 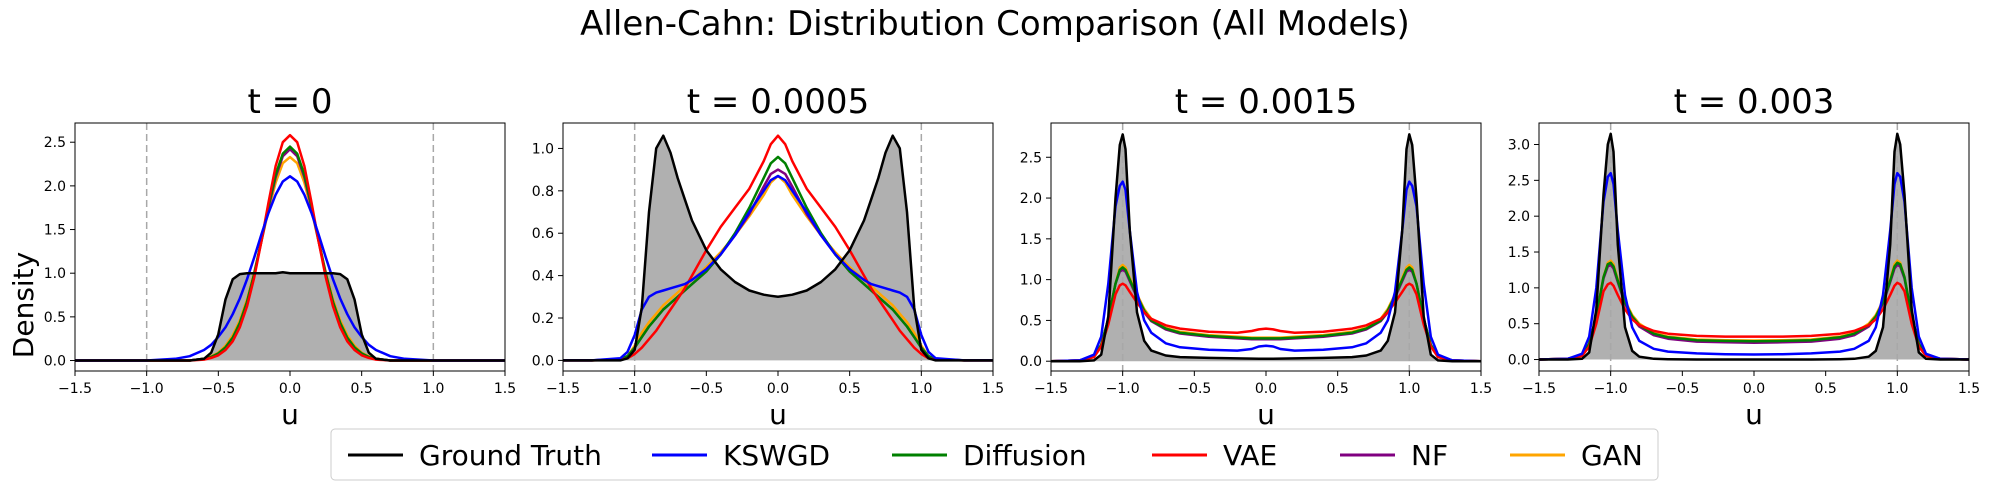 I want to click on y-tick-label: 0.6, so click(x=543, y=234).